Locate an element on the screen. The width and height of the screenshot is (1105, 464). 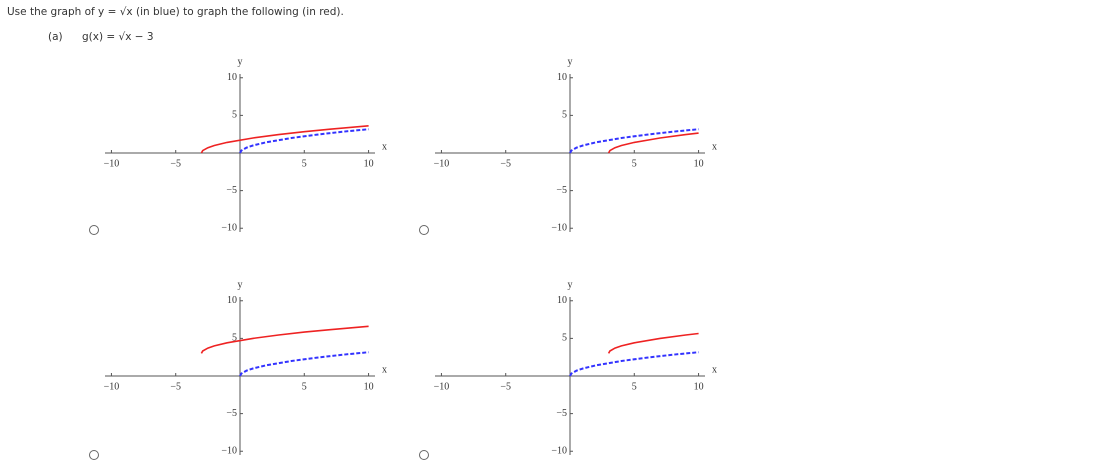
part-label: (a) is located at coordinates (55, 37).